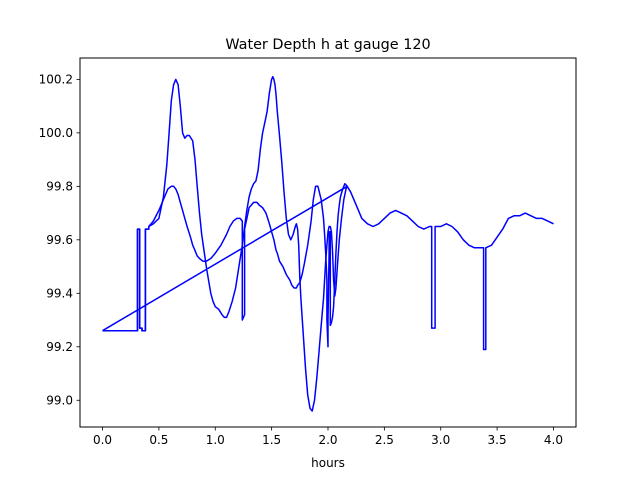  I want to click on x-axis-ticks: 0.0 0.5 1.0 1.5 2.0 2.5 3.0 3.5 4.0, so click(328, 437).